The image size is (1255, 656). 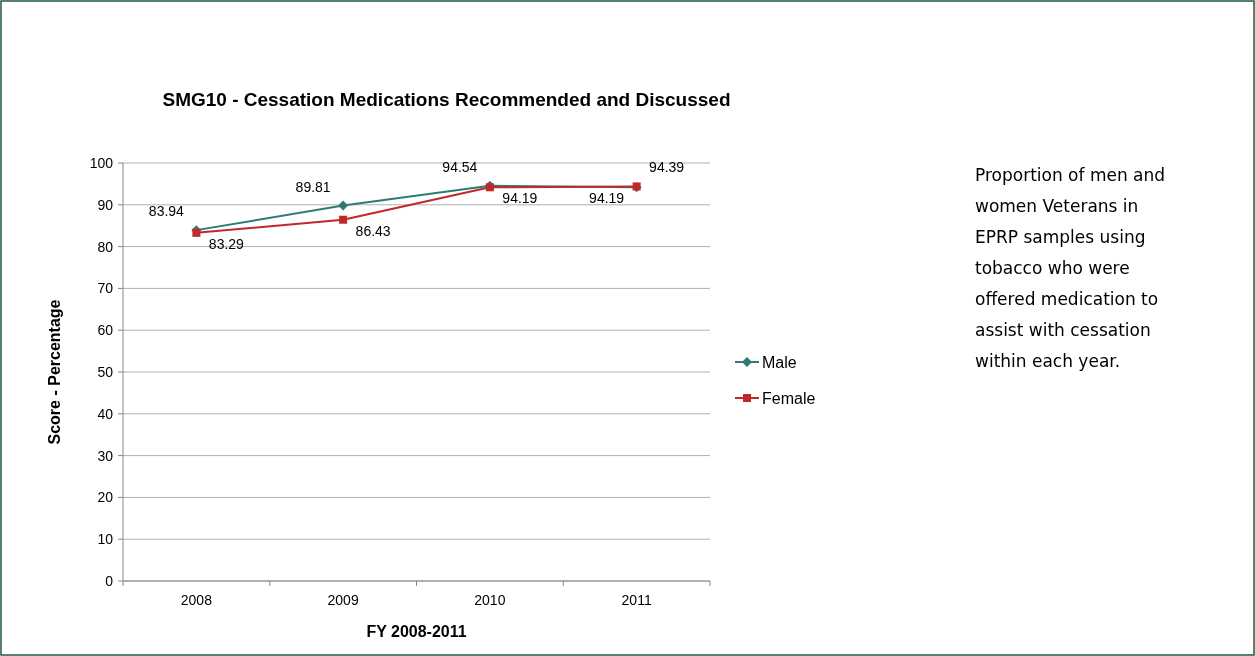 I want to click on y-tick-label: 10, so click(x=105, y=539).